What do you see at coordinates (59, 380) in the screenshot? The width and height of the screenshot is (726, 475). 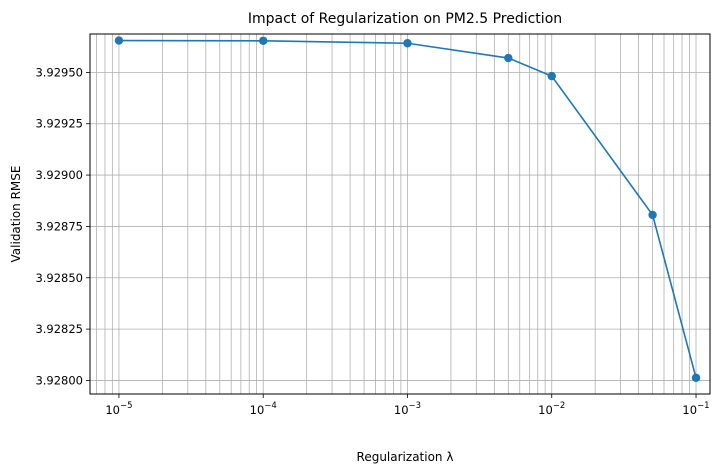 I see `y-tick-label: 3.92800` at bounding box center [59, 380].